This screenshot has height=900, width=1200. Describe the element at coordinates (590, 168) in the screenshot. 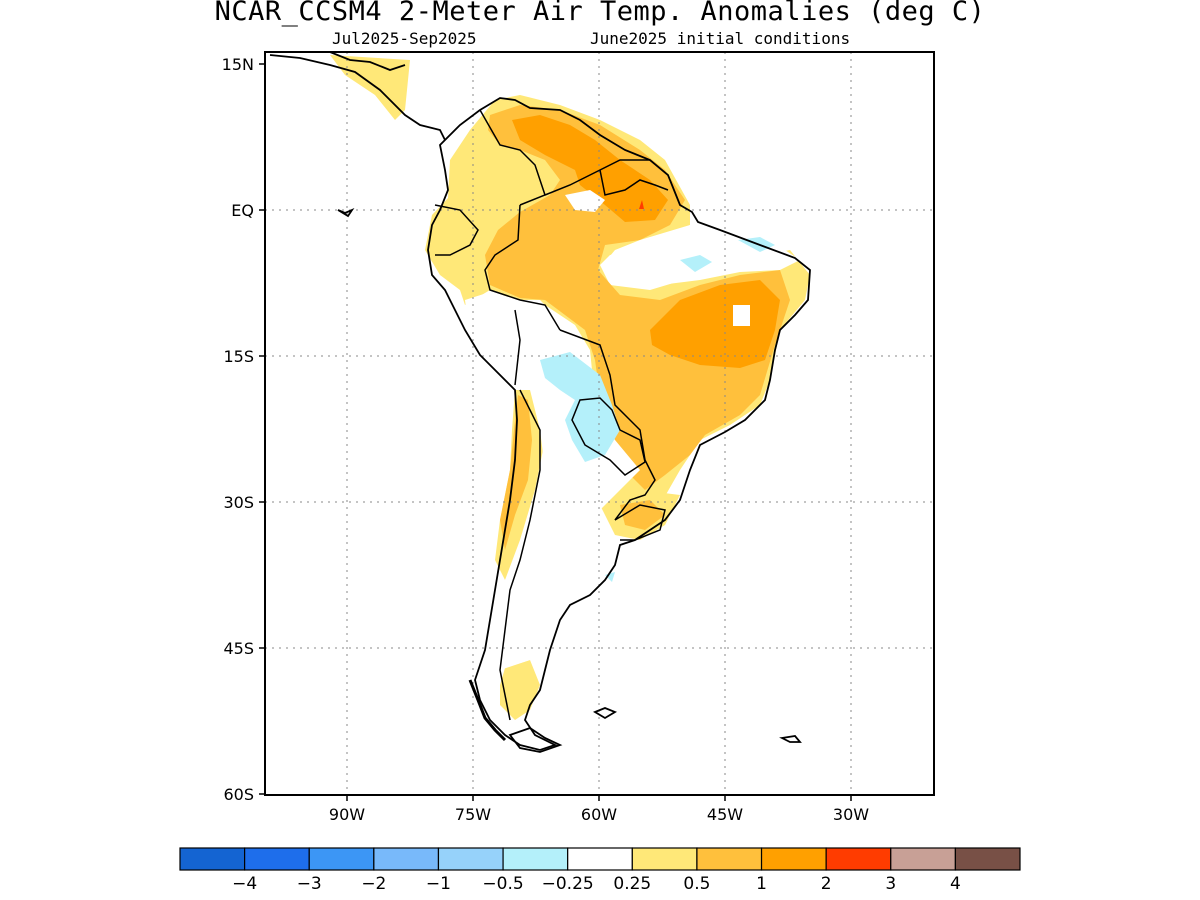

I see `shade-guiana-darkorange` at that location.